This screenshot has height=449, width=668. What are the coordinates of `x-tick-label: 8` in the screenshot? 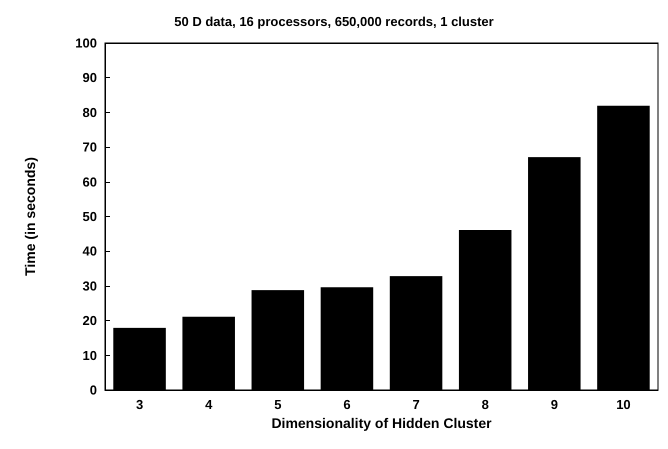 It's located at (485, 404).